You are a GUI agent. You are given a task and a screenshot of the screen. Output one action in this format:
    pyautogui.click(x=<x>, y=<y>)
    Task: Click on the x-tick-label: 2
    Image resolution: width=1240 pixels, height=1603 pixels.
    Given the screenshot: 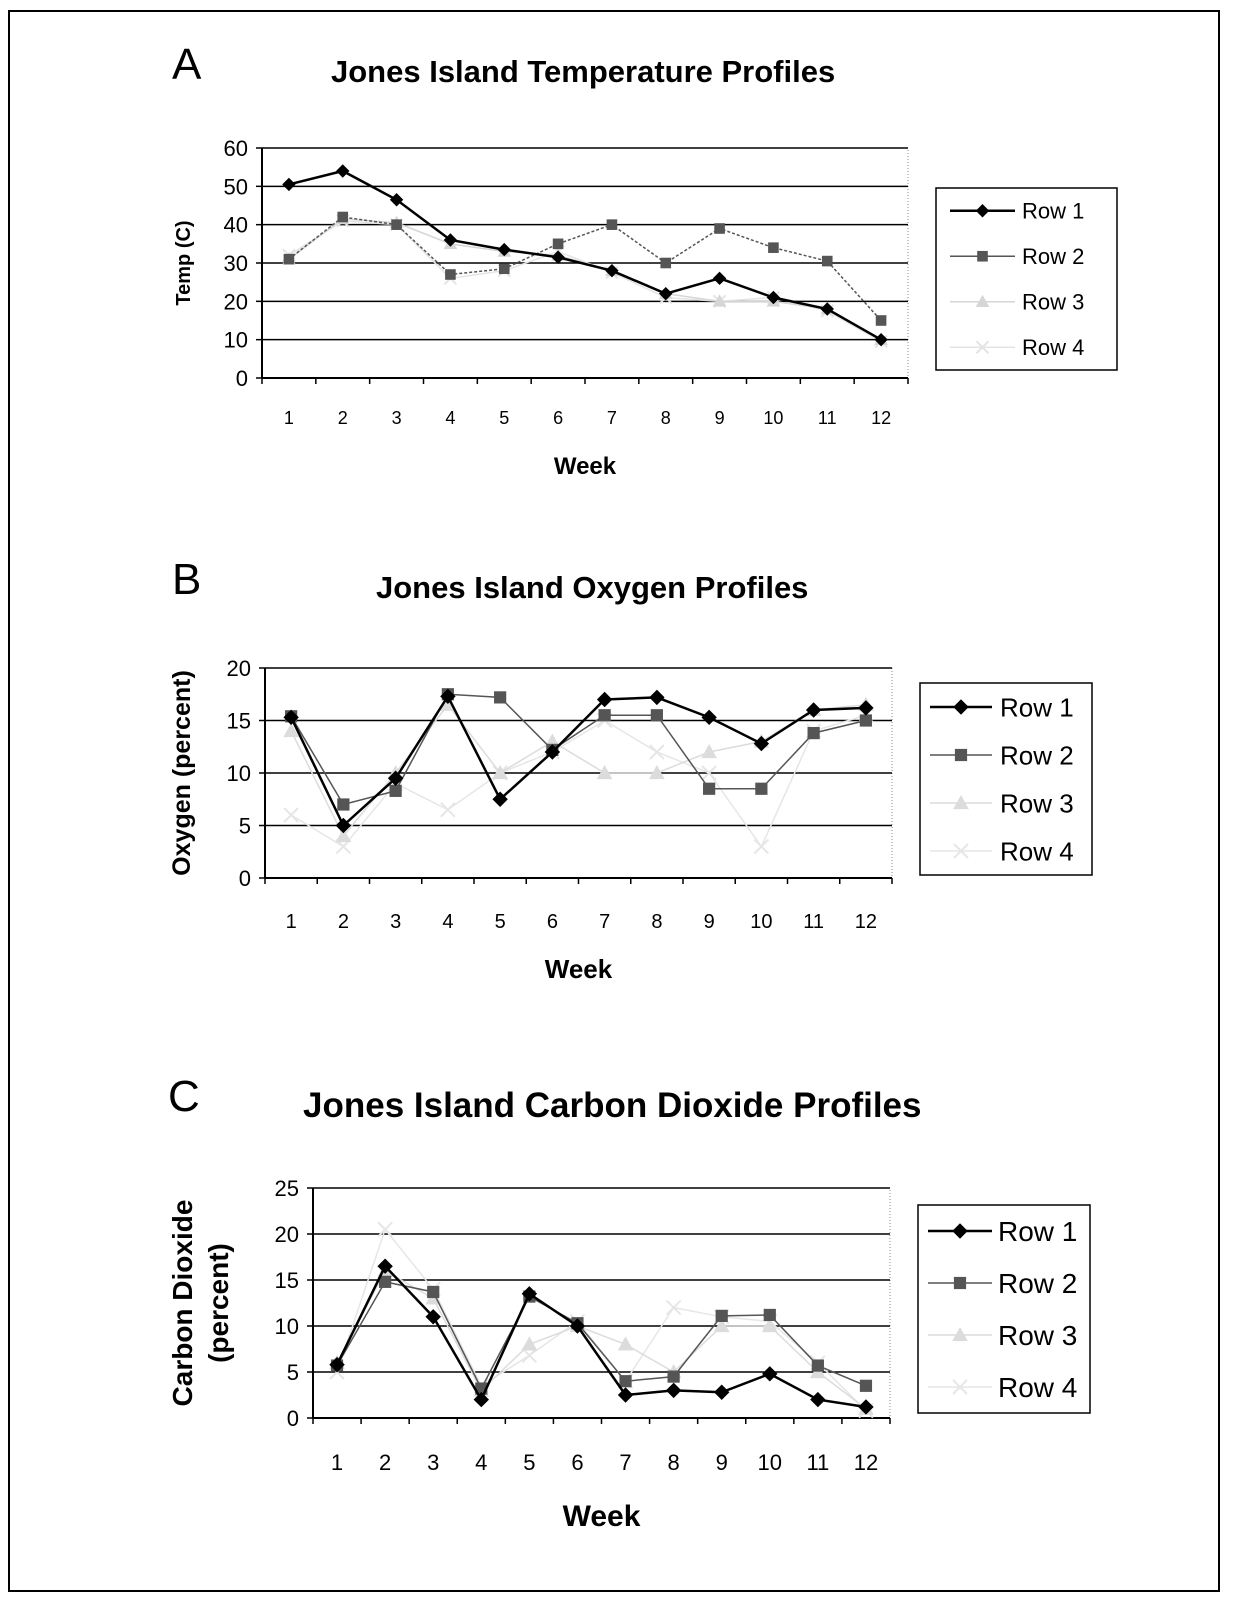 What is the action you would take?
    pyautogui.click(x=343, y=418)
    